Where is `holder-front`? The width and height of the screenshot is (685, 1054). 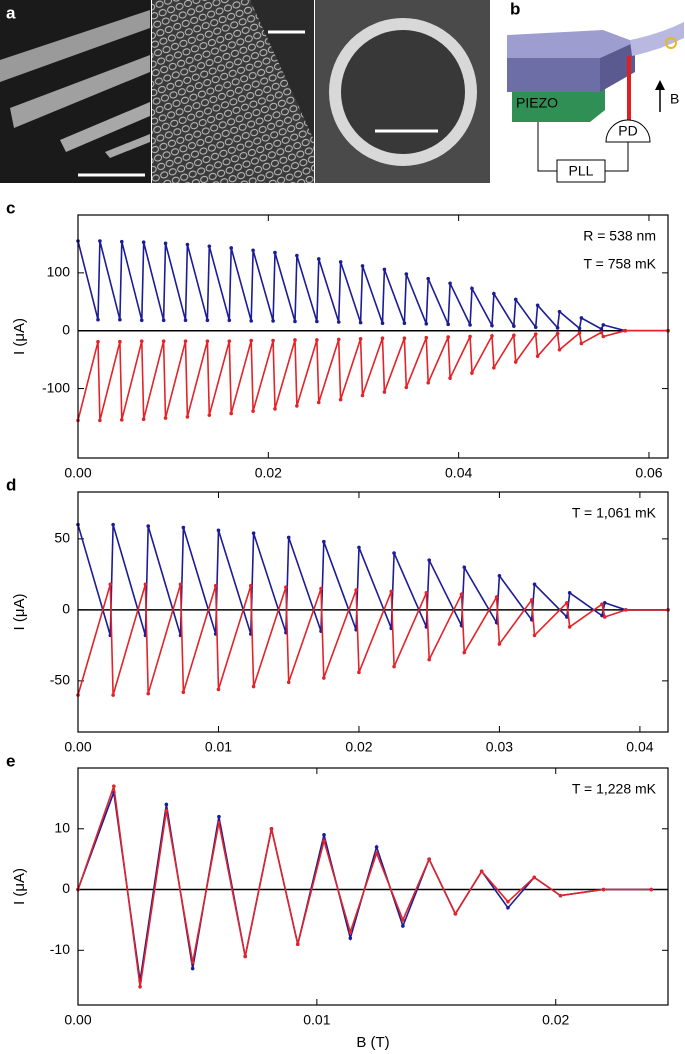 holder-front is located at coordinates (553, 75).